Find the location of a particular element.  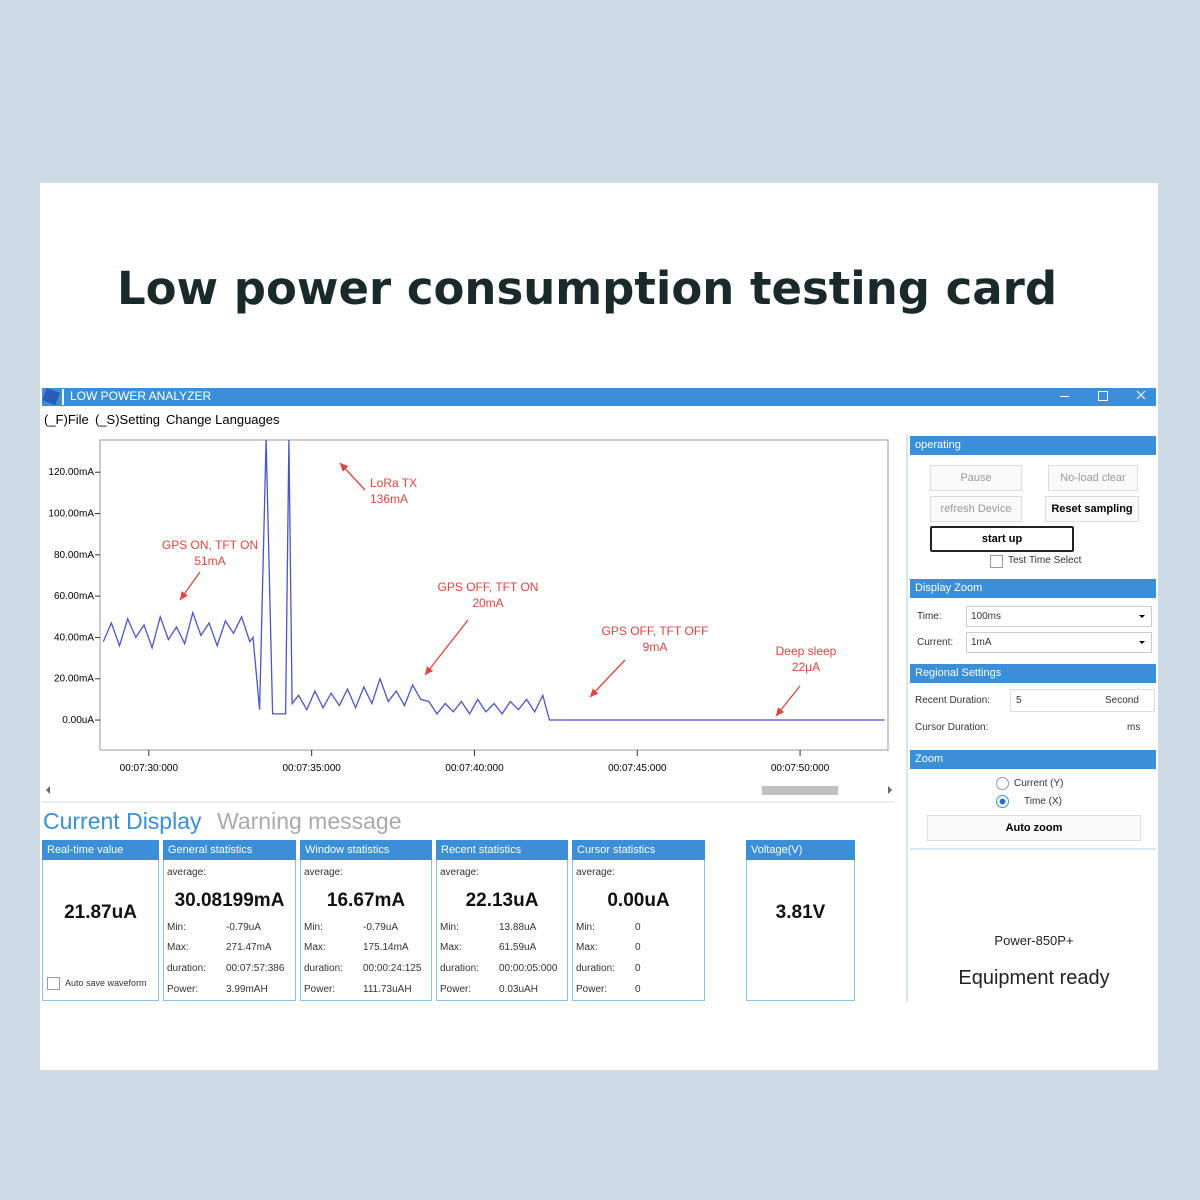

stat-row-value: 175.14mA is located at coordinates (386, 947).